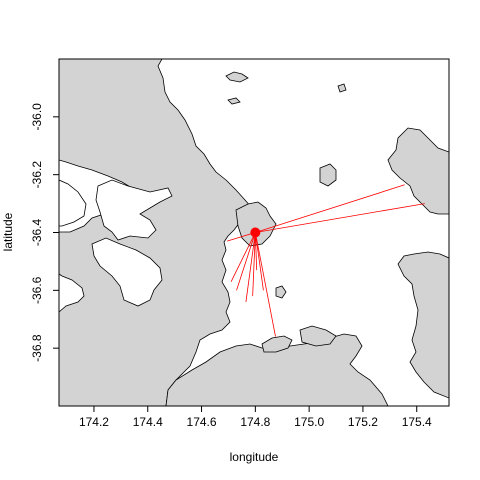 This screenshot has height=480, width=480. Describe the element at coordinates (423, 325) in the screenshot. I see `land-coromandel-south` at that location.